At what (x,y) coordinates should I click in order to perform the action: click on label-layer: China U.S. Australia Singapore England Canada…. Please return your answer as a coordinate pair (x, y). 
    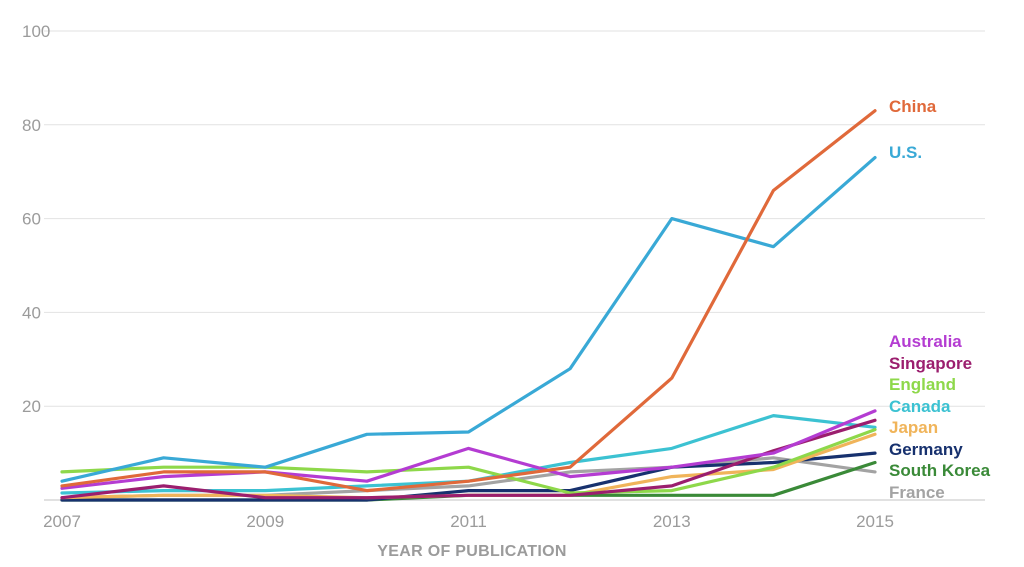
    Looking at the image, I should click on (940, 299).